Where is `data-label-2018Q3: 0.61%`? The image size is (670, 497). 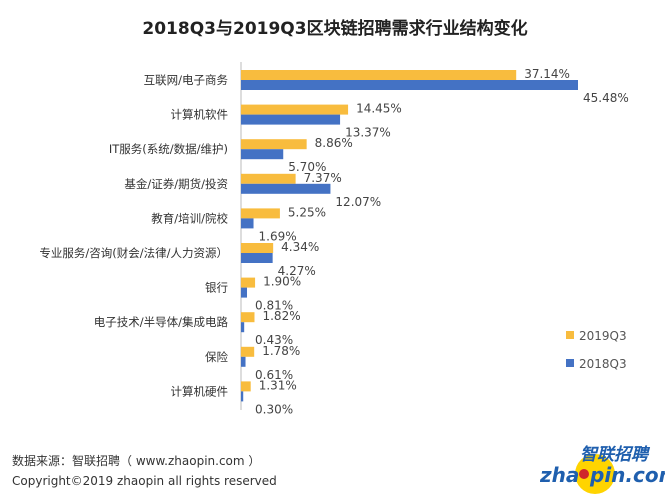 data-label-2018Q3: 0.61% is located at coordinates (274, 375).